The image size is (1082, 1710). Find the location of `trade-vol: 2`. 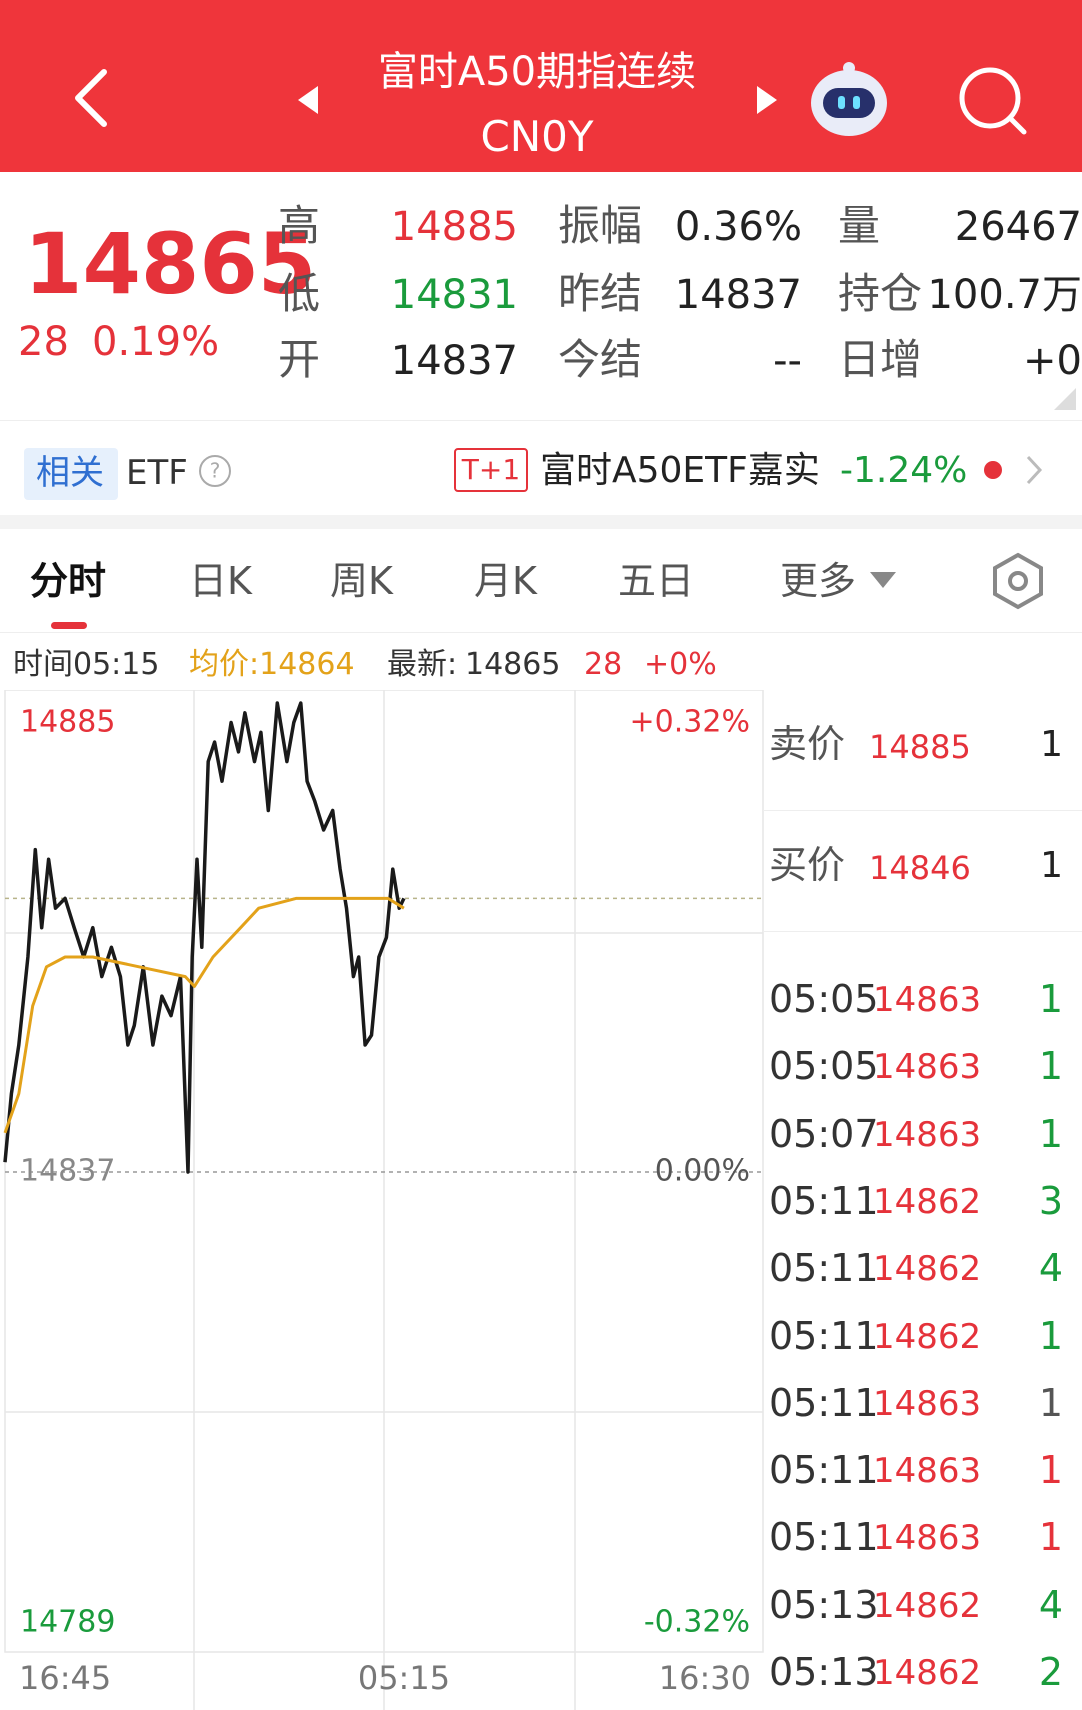

trade-vol: 2 is located at coordinates (1050, 1672).